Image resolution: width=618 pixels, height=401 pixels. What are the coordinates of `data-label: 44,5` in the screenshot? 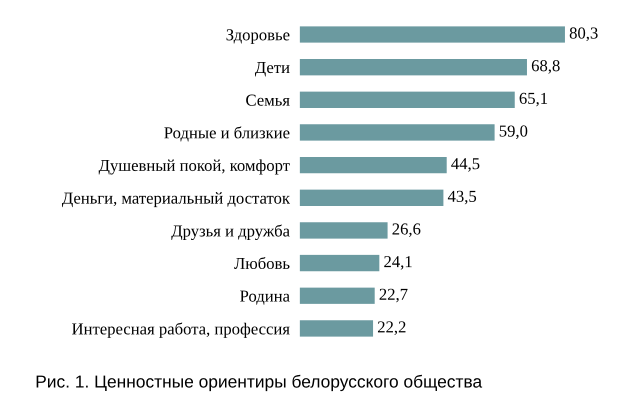 It's located at (465, 165).